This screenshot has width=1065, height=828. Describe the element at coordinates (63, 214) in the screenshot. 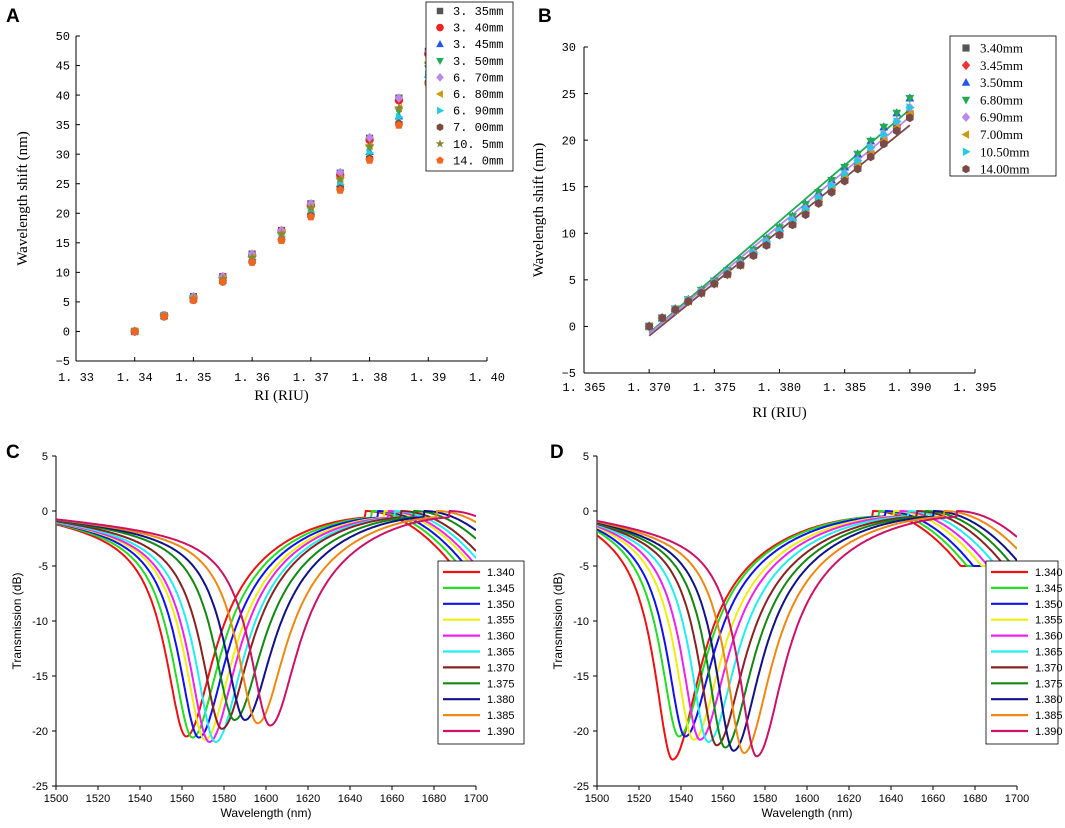

I see `y-tick-label: 20` at that location.